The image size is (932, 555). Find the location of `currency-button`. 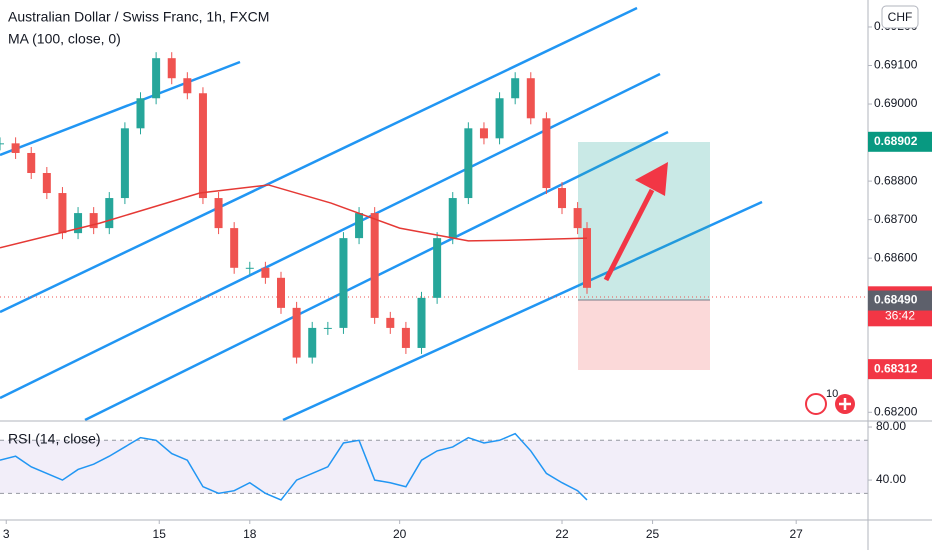

currency-button is located at coordinates (900, 17).